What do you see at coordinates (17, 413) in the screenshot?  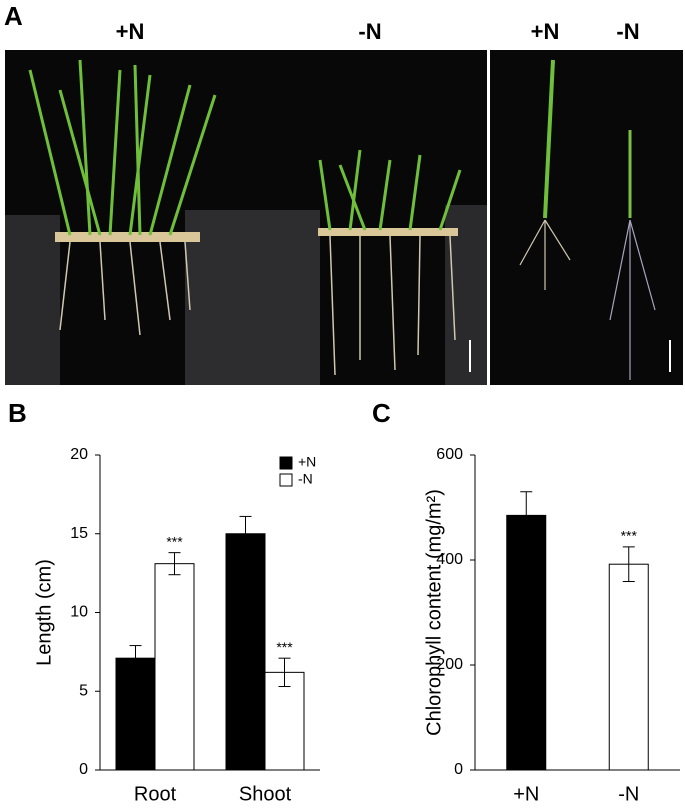 I see `panel-label: B` at bounding box center [17, 413].